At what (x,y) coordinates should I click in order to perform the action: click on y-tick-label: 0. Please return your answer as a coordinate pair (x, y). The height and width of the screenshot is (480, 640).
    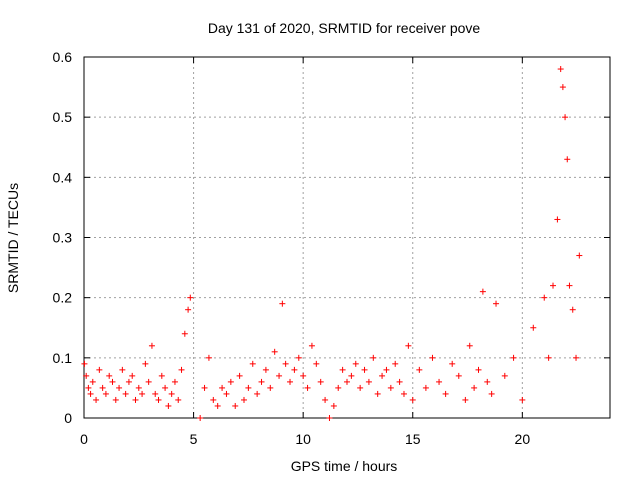
    Looking at the image, I should click on (68, 418).